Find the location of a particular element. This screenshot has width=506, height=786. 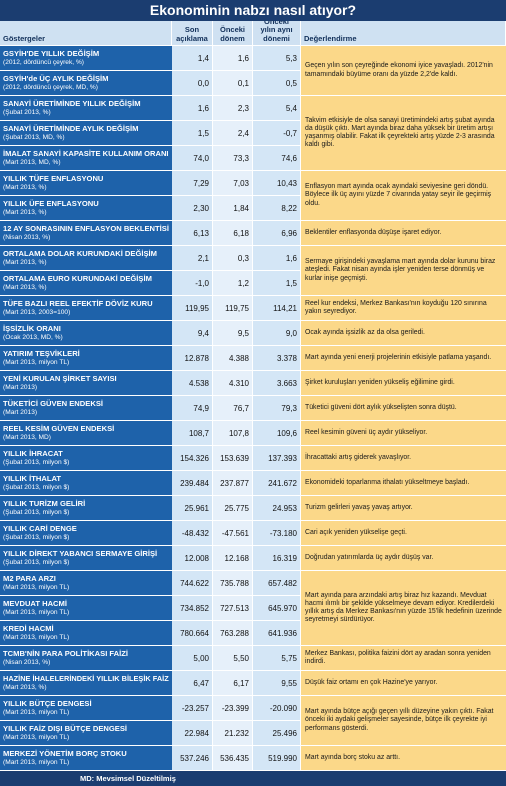

column-header: Önceki yılın aynı dönemi is located at coordinates (277, 33).